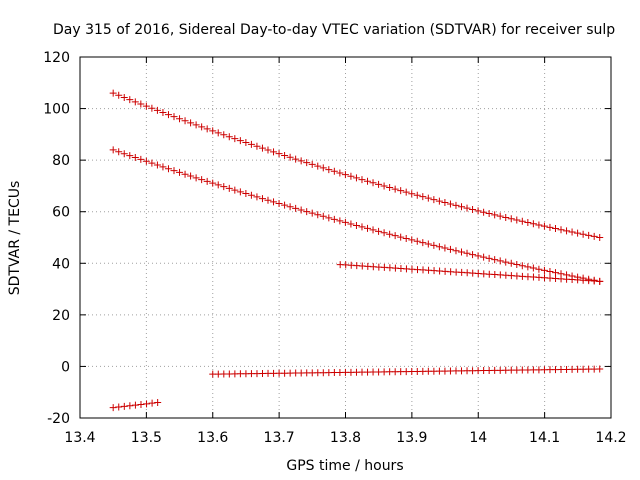  What do you see at coordinates (344, 466) in the screenshot?
I see `x-axis-label: GPS time / hours` at bounding box center [344, 466].